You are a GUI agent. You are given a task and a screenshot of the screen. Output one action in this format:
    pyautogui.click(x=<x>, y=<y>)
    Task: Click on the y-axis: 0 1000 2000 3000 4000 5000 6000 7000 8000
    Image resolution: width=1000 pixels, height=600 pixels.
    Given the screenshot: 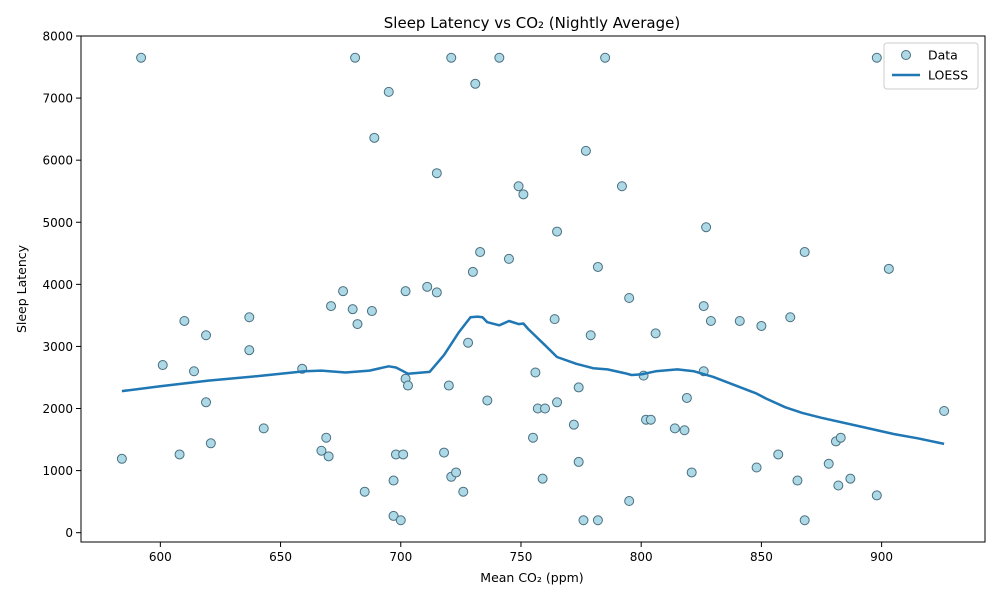 What is the action you would take?
    pyautogui.click(x=61, y=285)
    